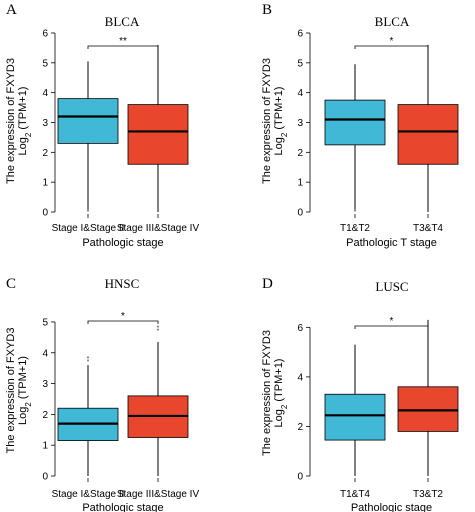  I want to click on x-tick-label: T3&T4, so click(428, 228).